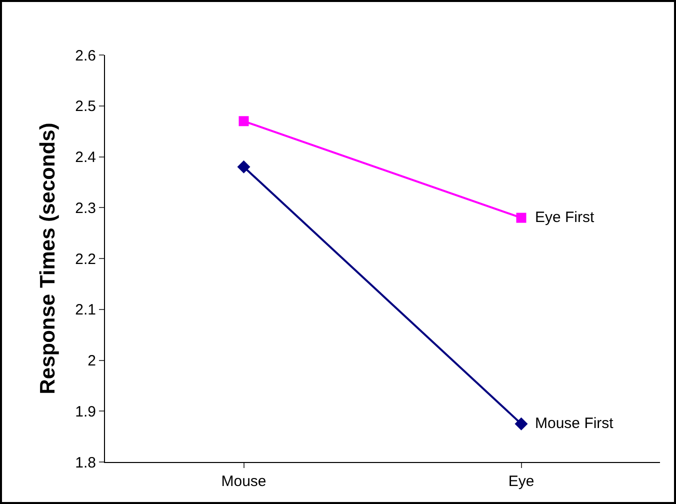 Image resolution: width=676 pixels, height=504 pixels. Describe the element at coordinates (85, 208) in the screenshot. I see `y-tick-label: 2.3` at that location.